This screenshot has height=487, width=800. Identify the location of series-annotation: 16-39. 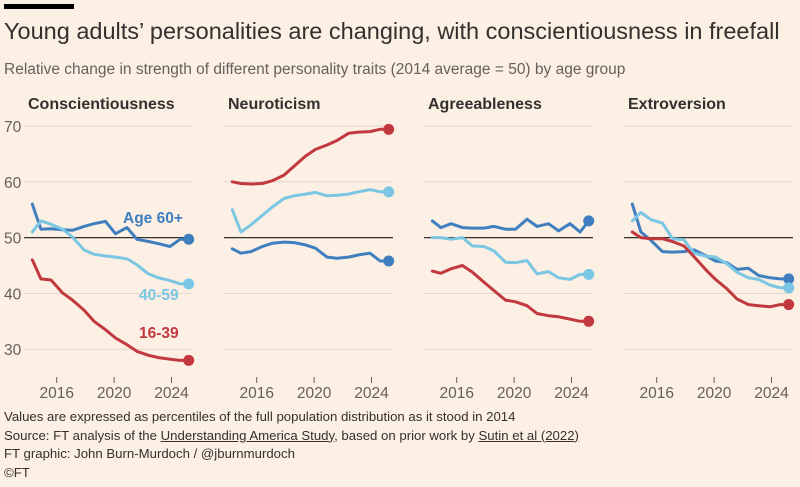
(159, 333).